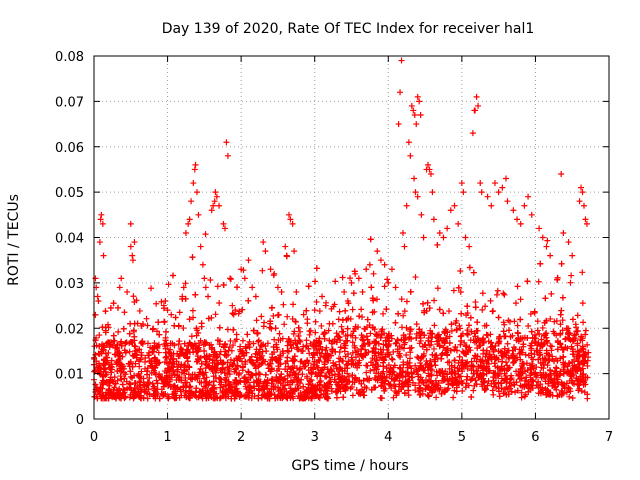  I want to click on x-tick-label: 7, so click(609, 437).